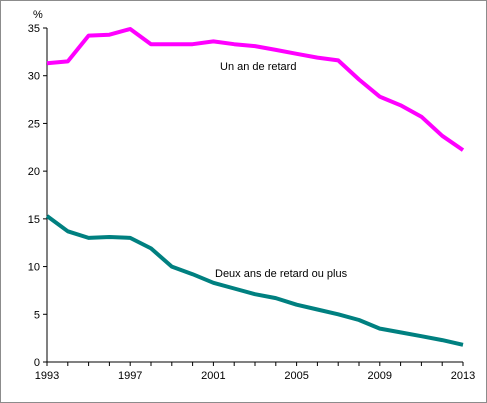 This screenshot has width=487, height=403. Describe the element at coordinates (281, 274) in the screenshot. I see `series-label-deux-ans-de-retard-ou-plus: Deux ans de retard ou plus` at that location.